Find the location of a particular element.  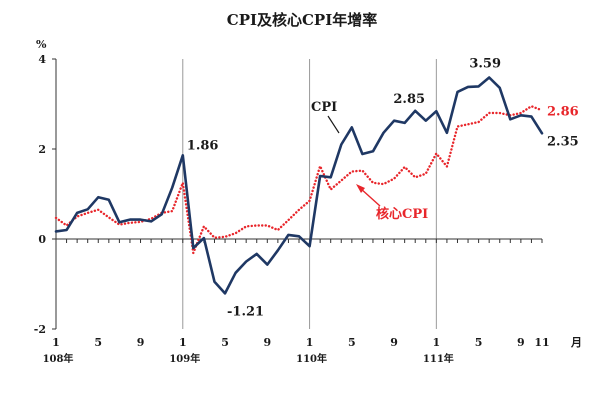

year-label: 110年 is located at coordinates (311, 358).